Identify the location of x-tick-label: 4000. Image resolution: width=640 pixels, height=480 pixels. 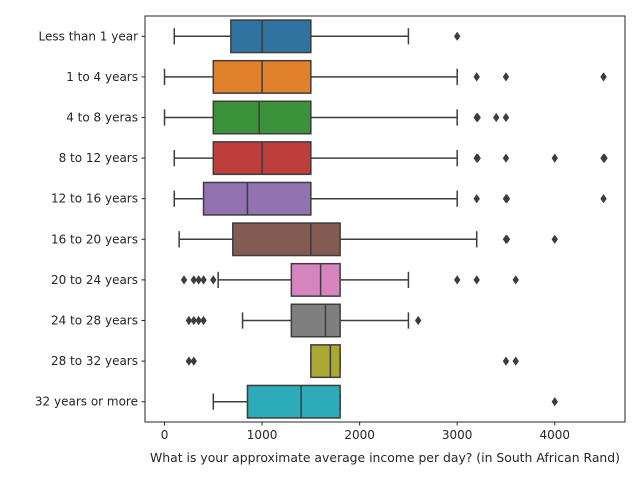
(554, 435).